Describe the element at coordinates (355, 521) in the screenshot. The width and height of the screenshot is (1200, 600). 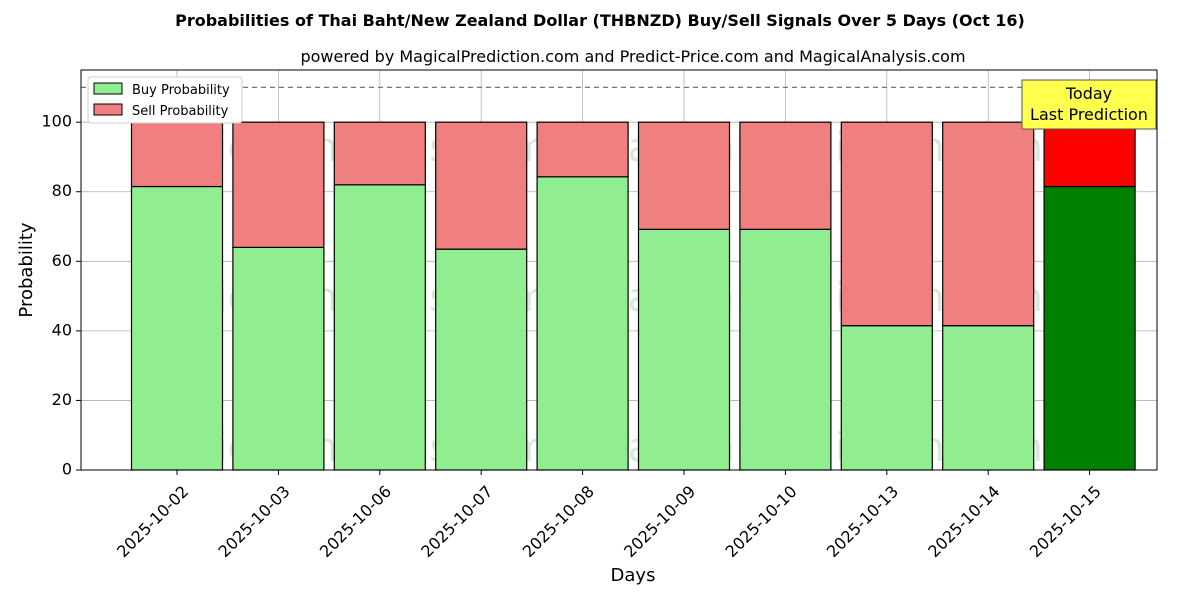
I see `x-tick-label: 2025-10-06` at that location.